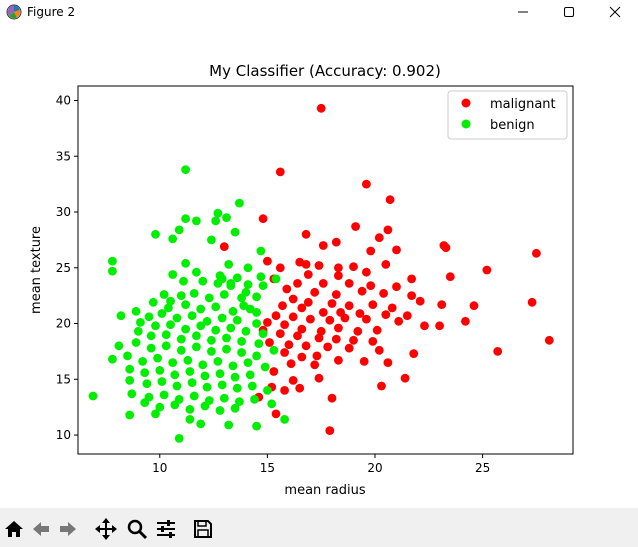 The width and height of the screenshot is (638, 547). Describe the element at coordinates (68, 529) in the screenshot. I see `forward-button` at that location.